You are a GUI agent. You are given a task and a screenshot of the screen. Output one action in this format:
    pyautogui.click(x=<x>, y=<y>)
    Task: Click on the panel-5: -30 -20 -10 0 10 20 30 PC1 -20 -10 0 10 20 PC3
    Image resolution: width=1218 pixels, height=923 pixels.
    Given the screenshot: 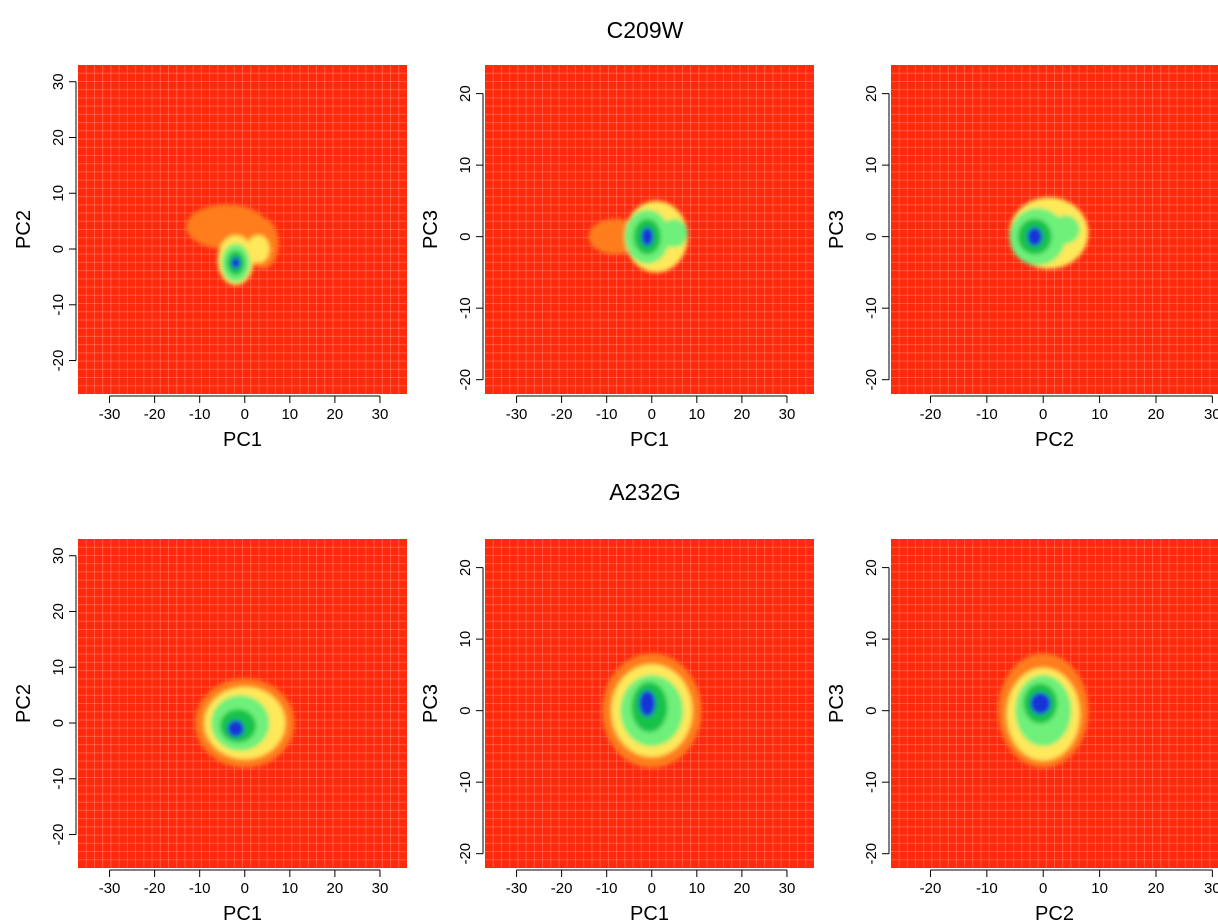 What is the action you would take?
    pyautogui.click(x=617, y=731)
    